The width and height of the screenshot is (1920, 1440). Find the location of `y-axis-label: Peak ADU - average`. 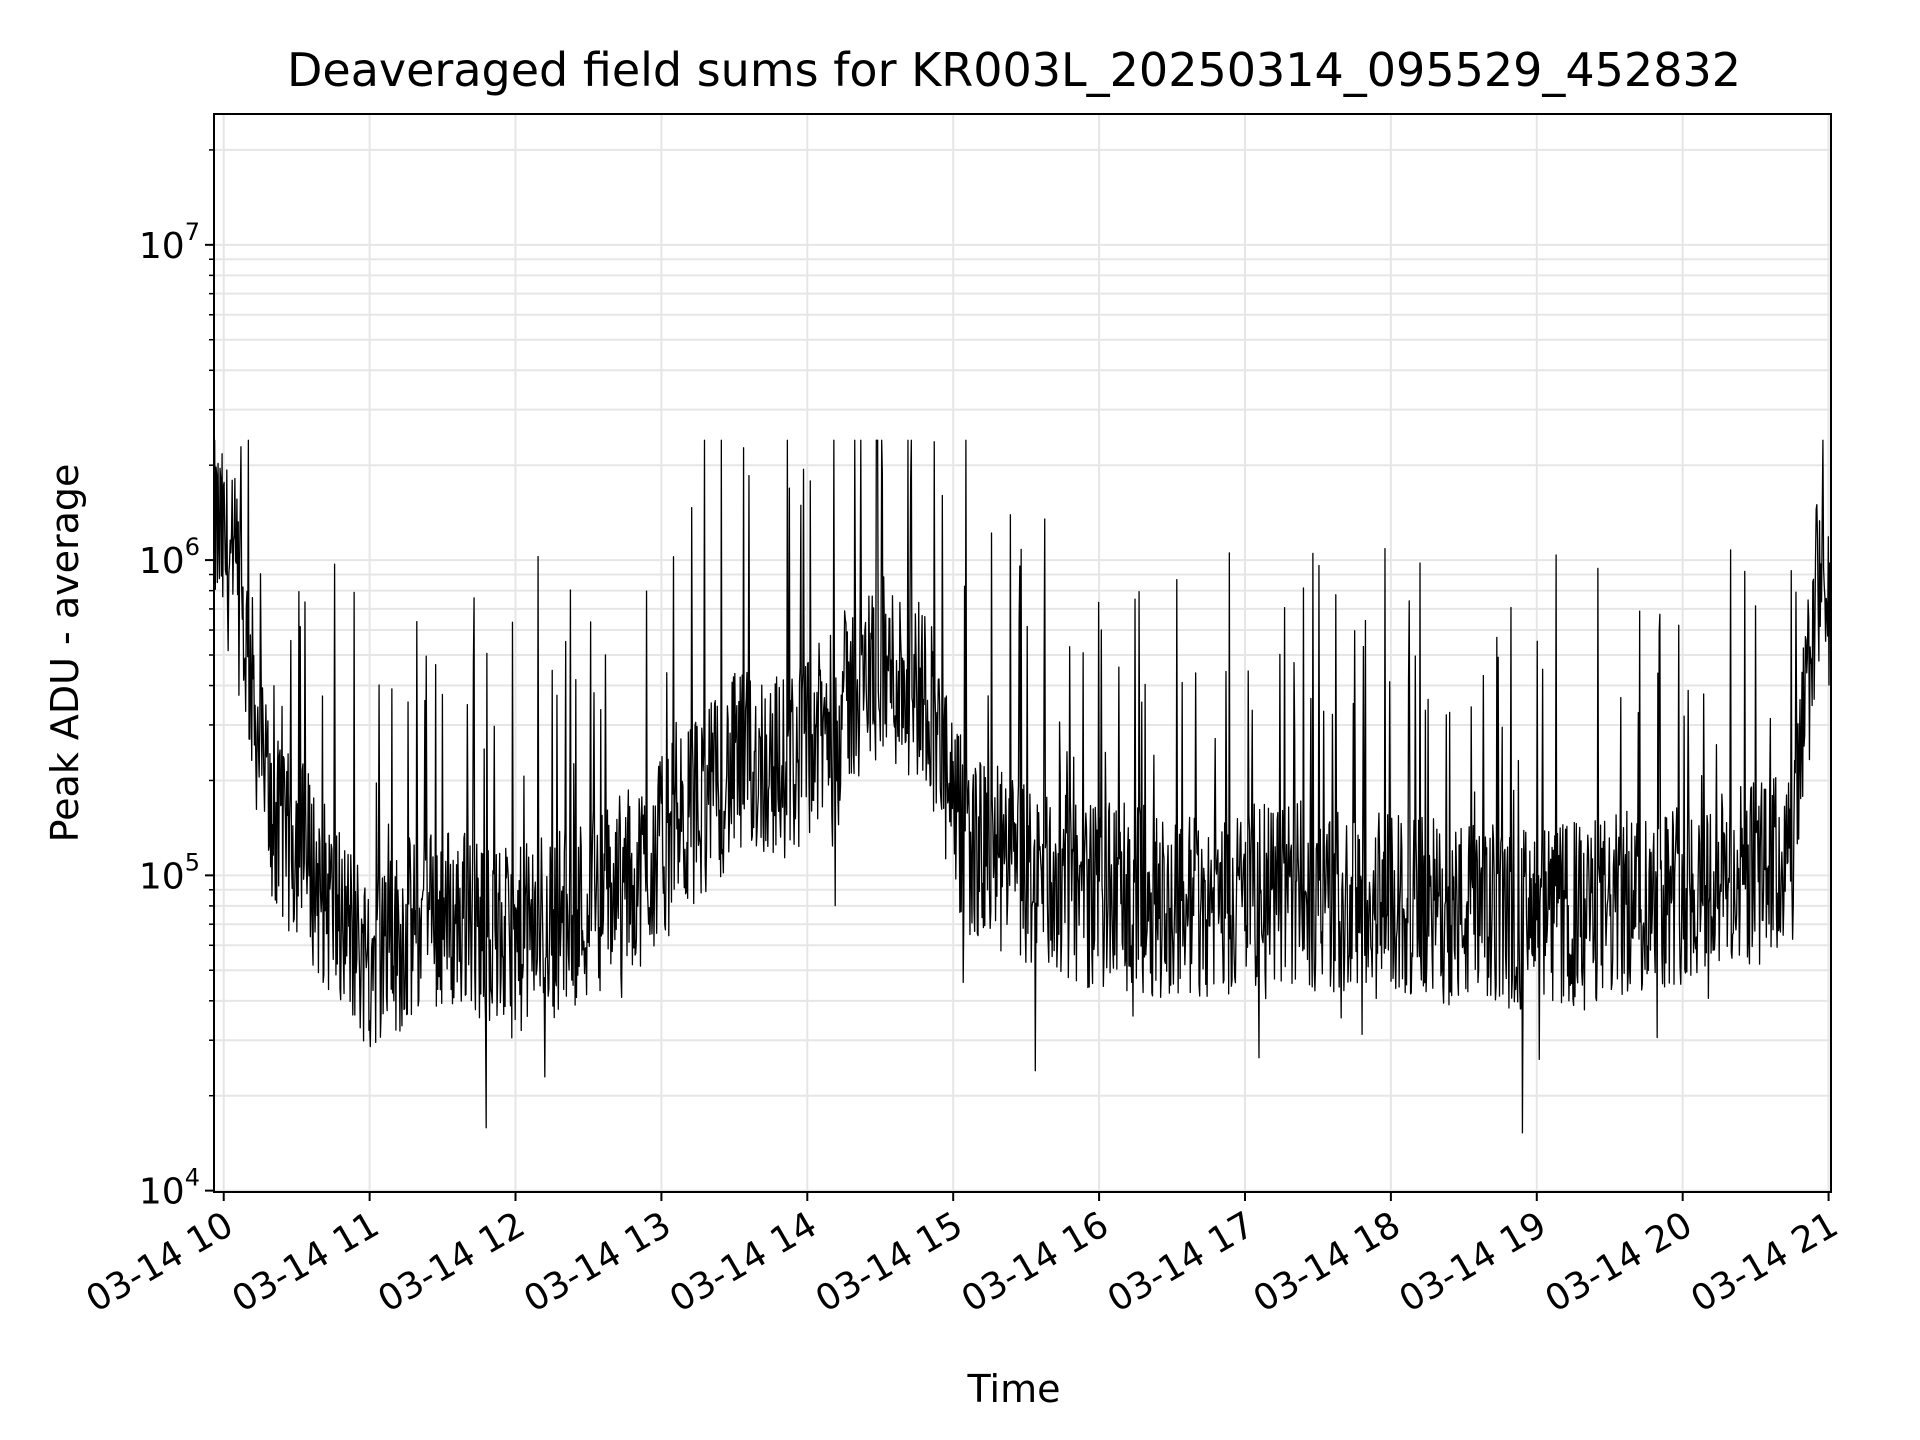

y-axis-label: Peak ADU - average is located at coordinates (65, 653).